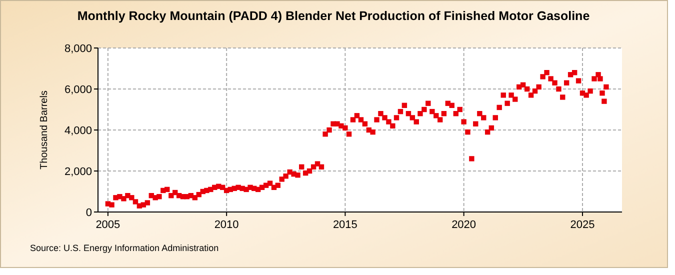 The width and height of the screenshot is (675, 275). What do you see at coordinates (78, 90) in the screenshot?
I see `y-tick-label: 6,000` at bounding box center [78, 90].